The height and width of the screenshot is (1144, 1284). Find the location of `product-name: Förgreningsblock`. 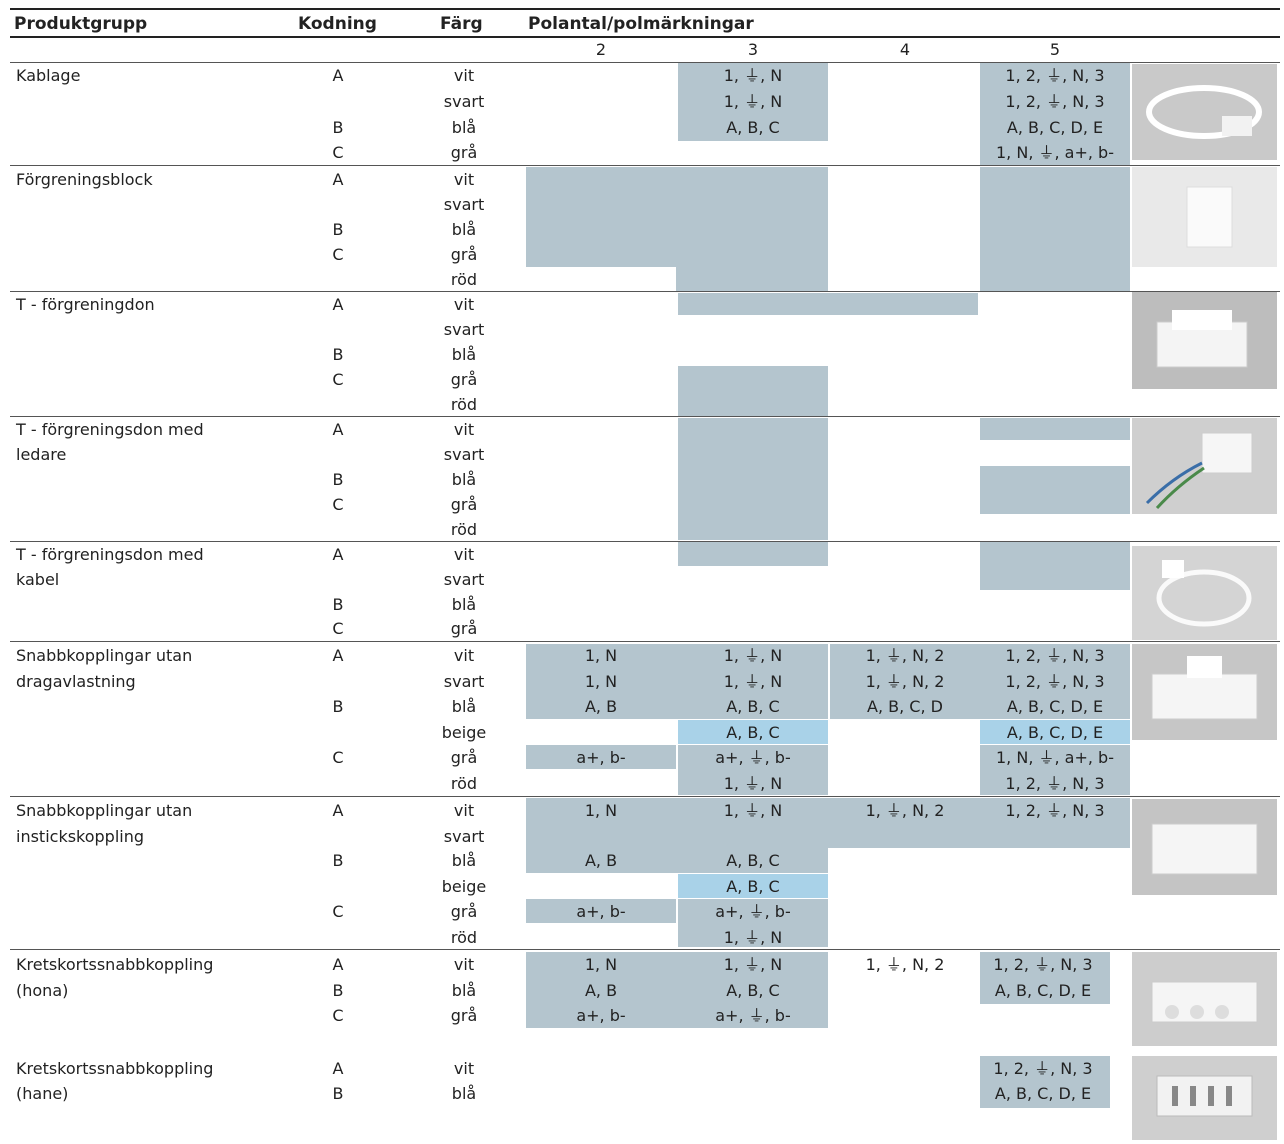

product-name: Förgreningsblock is located at coordinates (84, 179).